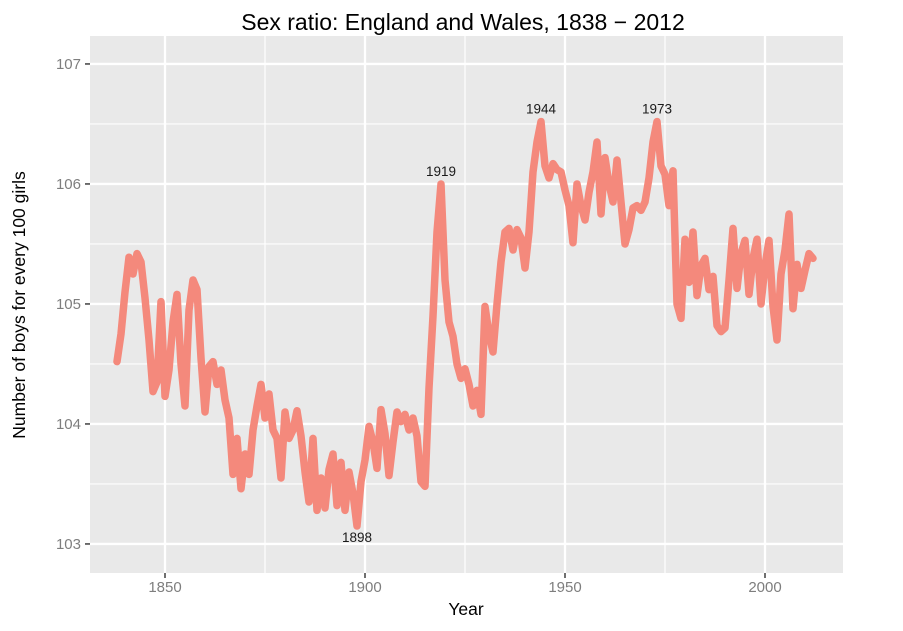 The width and height of the screenshot is (903, 631). I want to click on y-tick-label: 105, so click(68, 304).